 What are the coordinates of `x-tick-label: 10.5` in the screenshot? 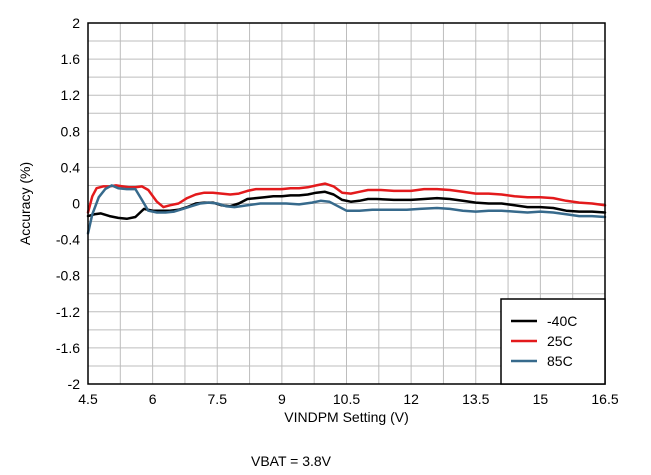 It's located at (346, 399).